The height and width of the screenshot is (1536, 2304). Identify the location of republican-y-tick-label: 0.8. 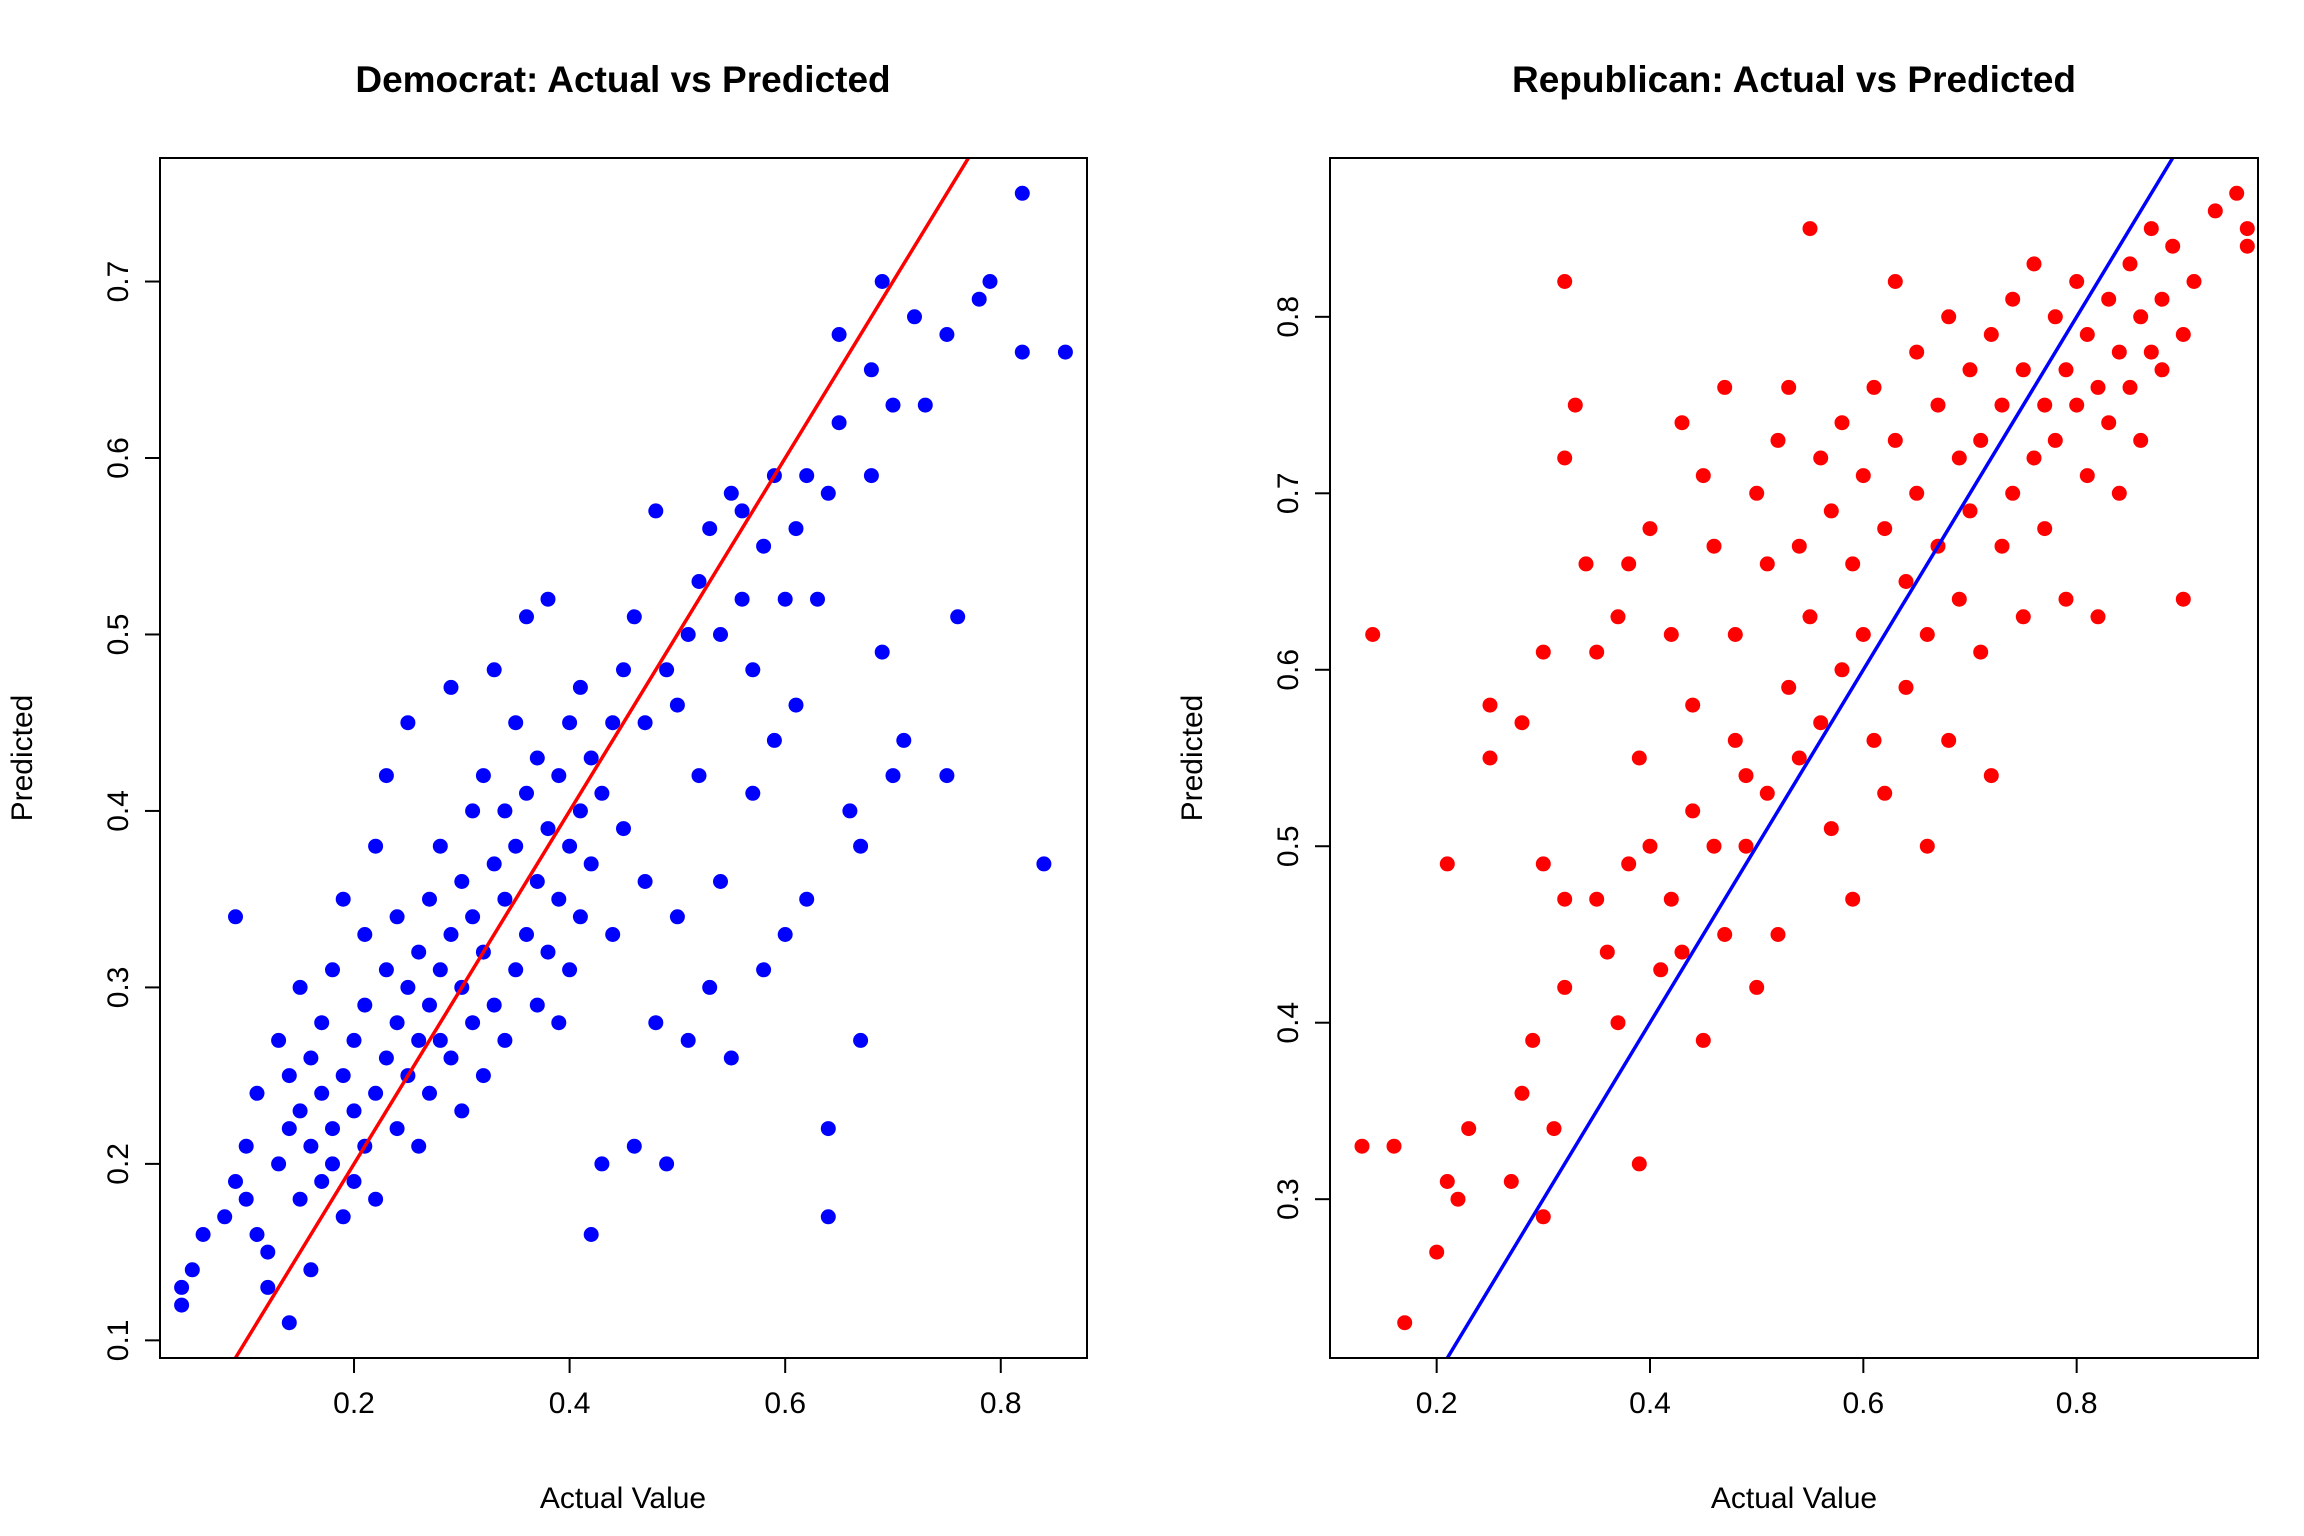
(1288, 317).